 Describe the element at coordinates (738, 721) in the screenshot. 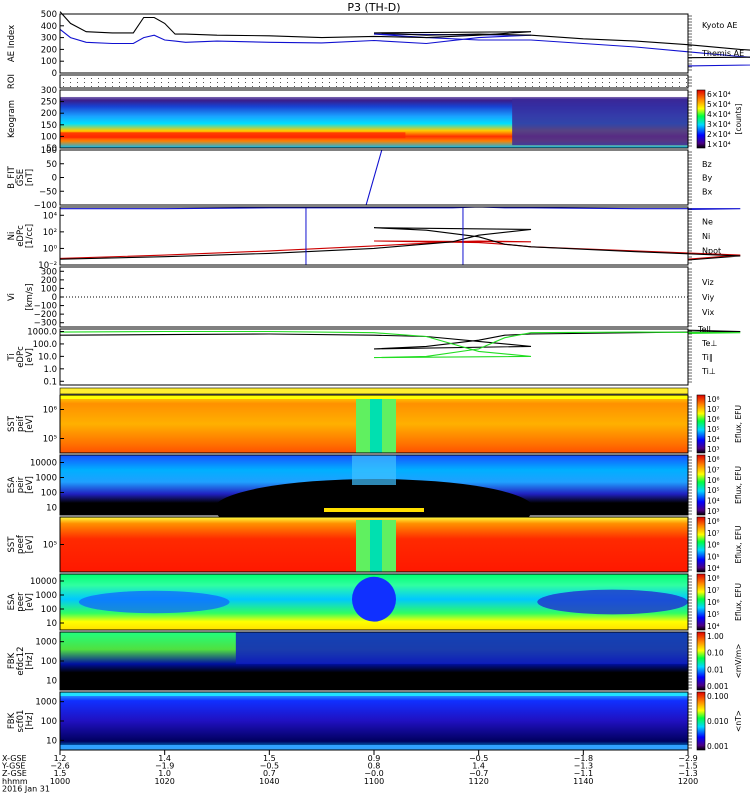

I see `fbk2-colorbar-label: <nT>` at that location.